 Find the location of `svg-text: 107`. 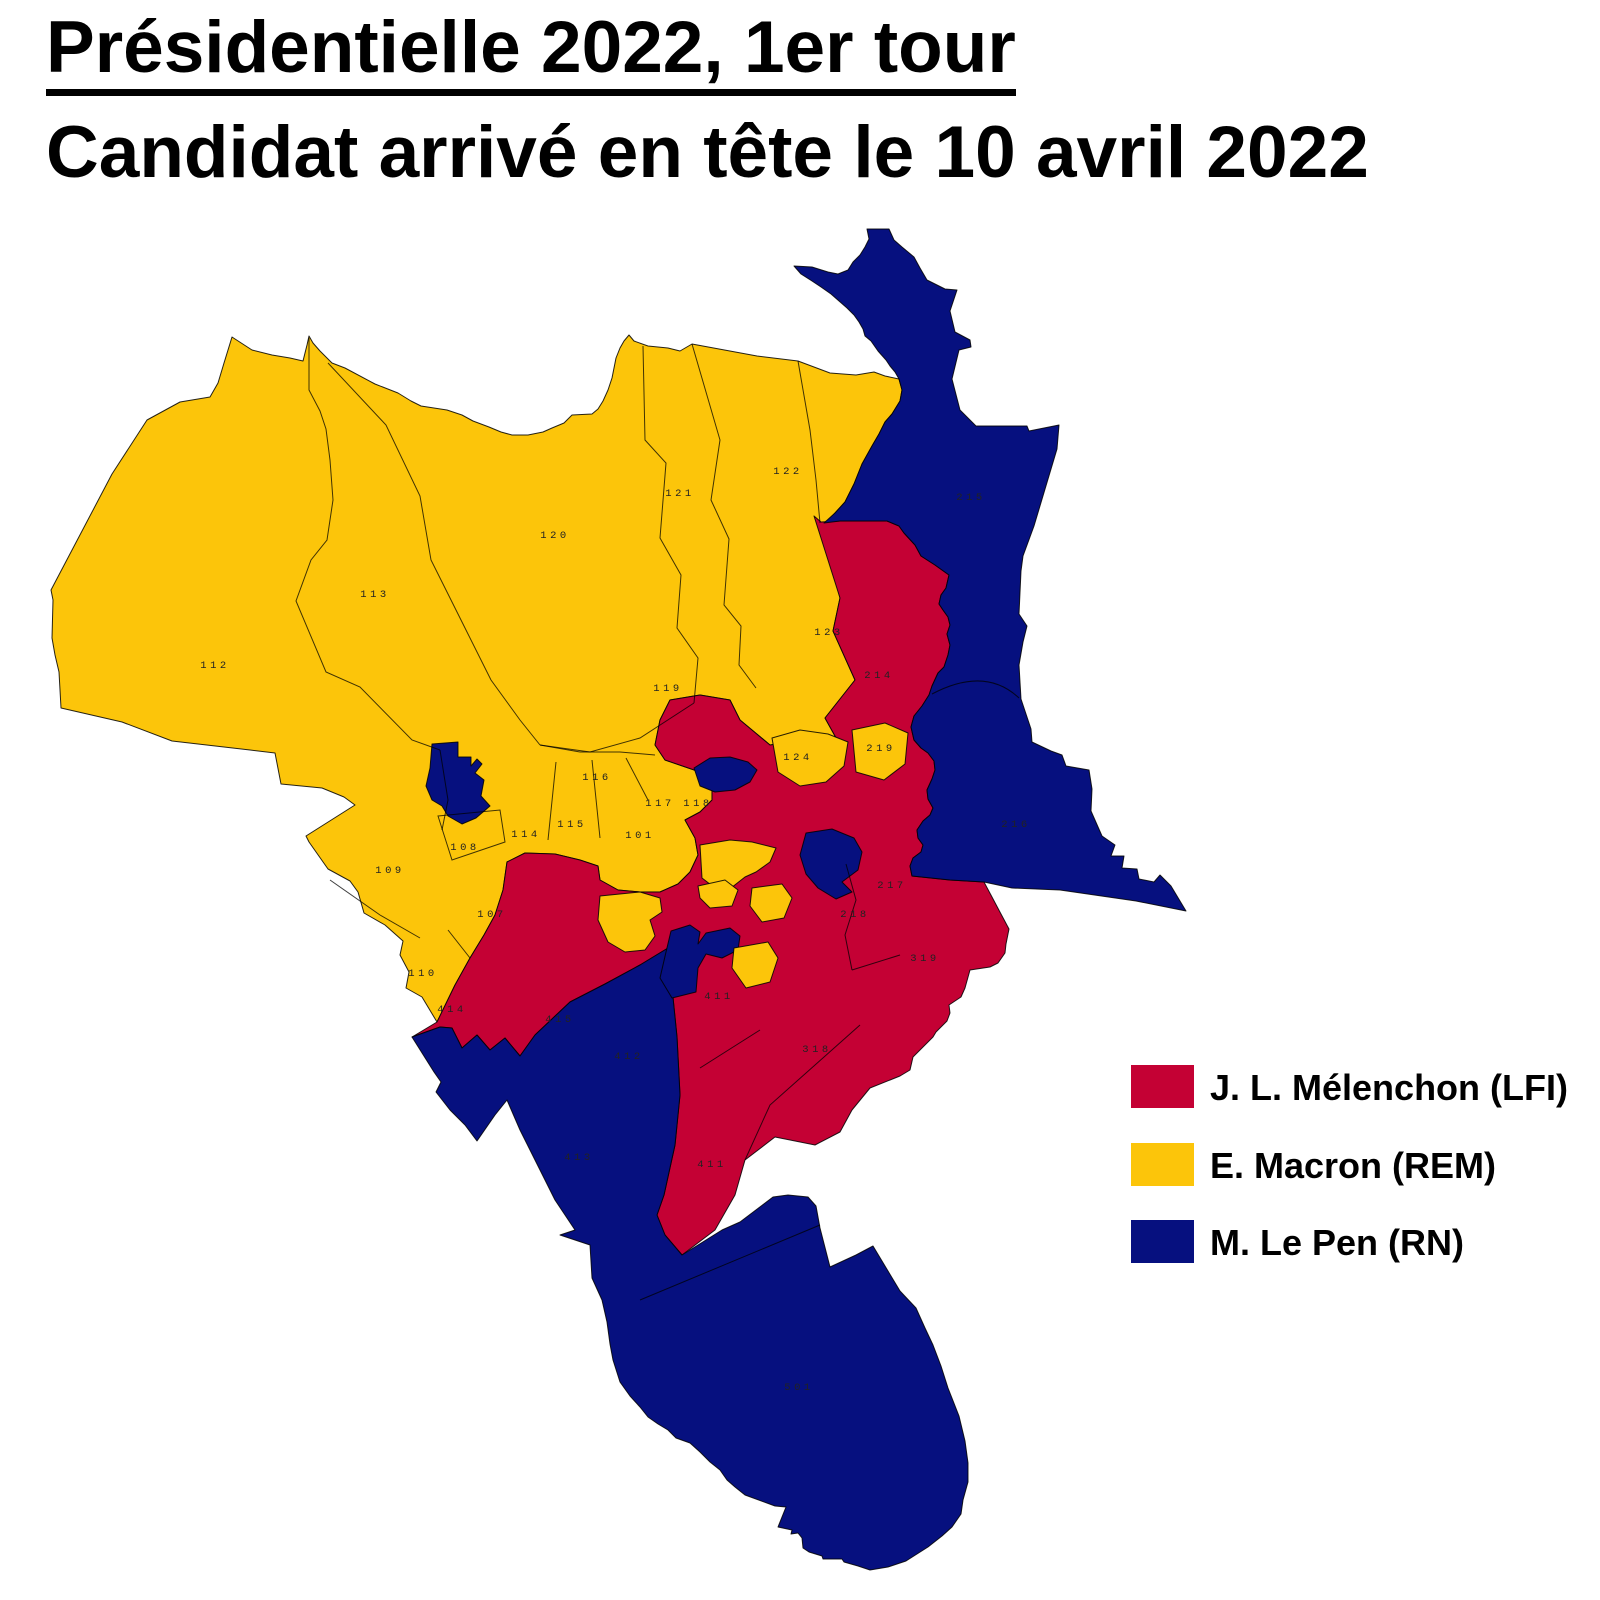

svg-text: 107 is located at coordinates (491, 915).